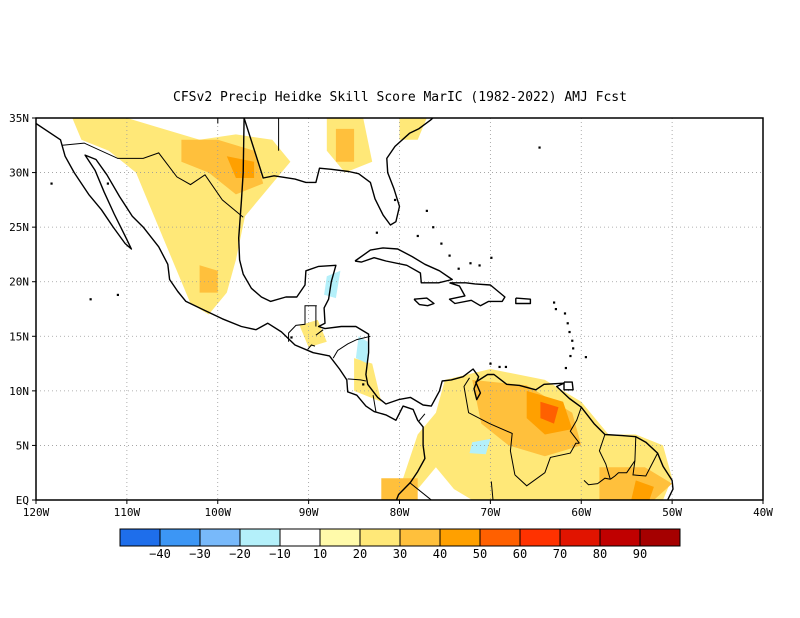  I want to click on colorbar-label: −20, so click(240, 554).